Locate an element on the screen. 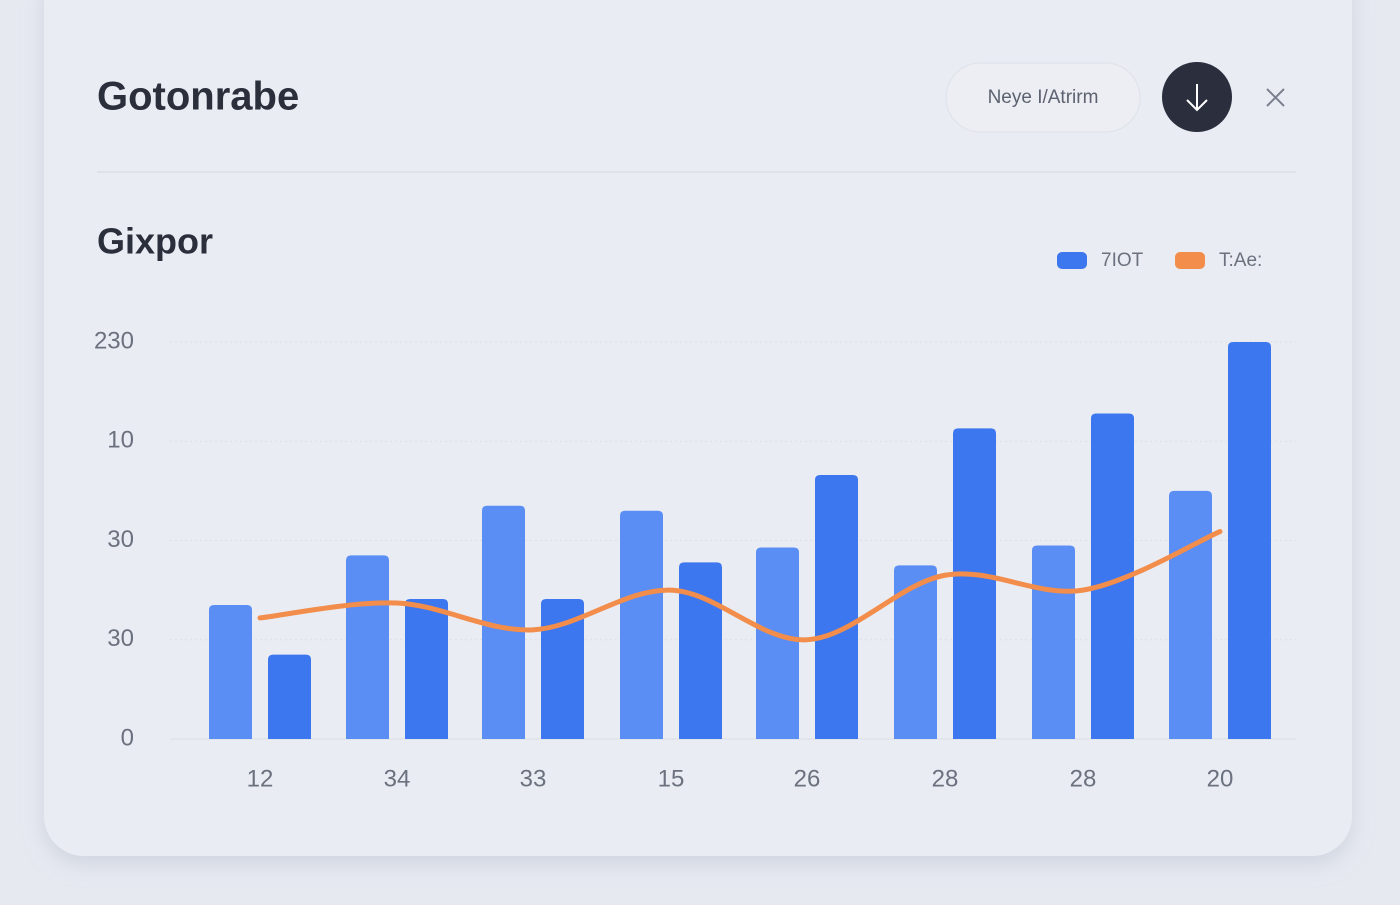 The width and height of the screenshot is (1400, 905). line-series is located at coordinates (740, 586).